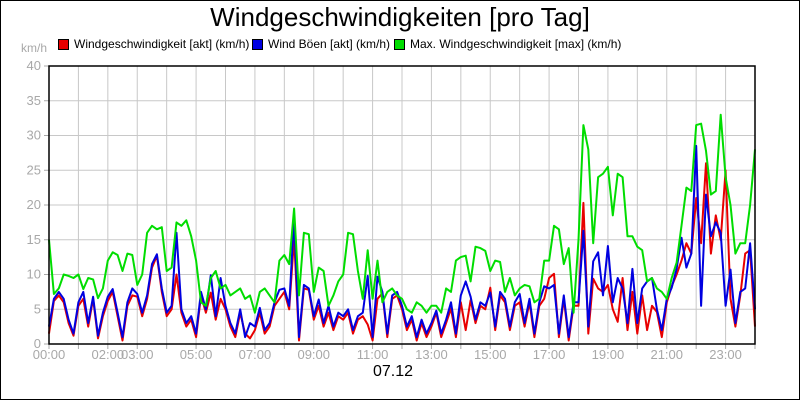 This screenshot has height=400, width=800. I want to click on y-tick-label-0: 0, so click(37, 343).